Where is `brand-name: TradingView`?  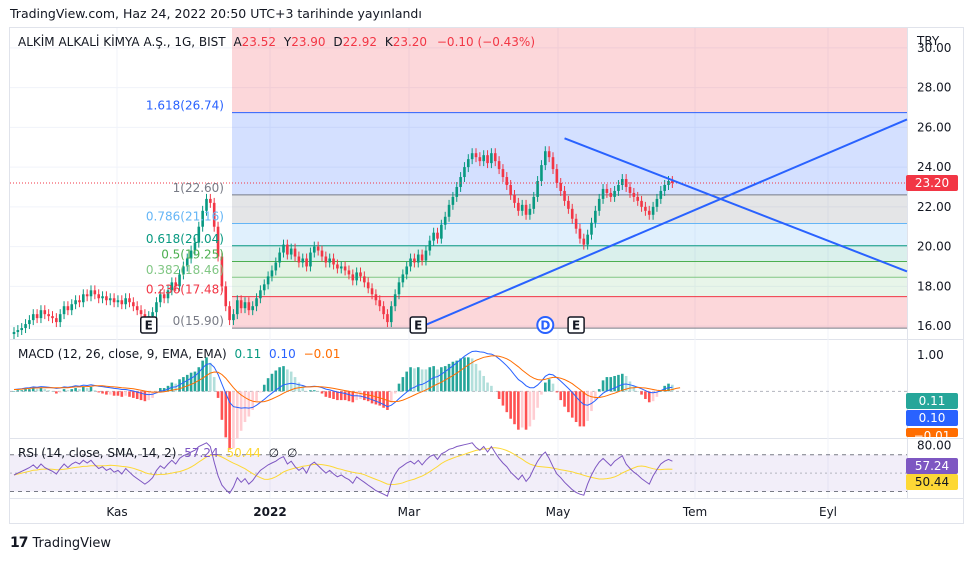 brand-name: TradingView is located at coordinates (72, 543).